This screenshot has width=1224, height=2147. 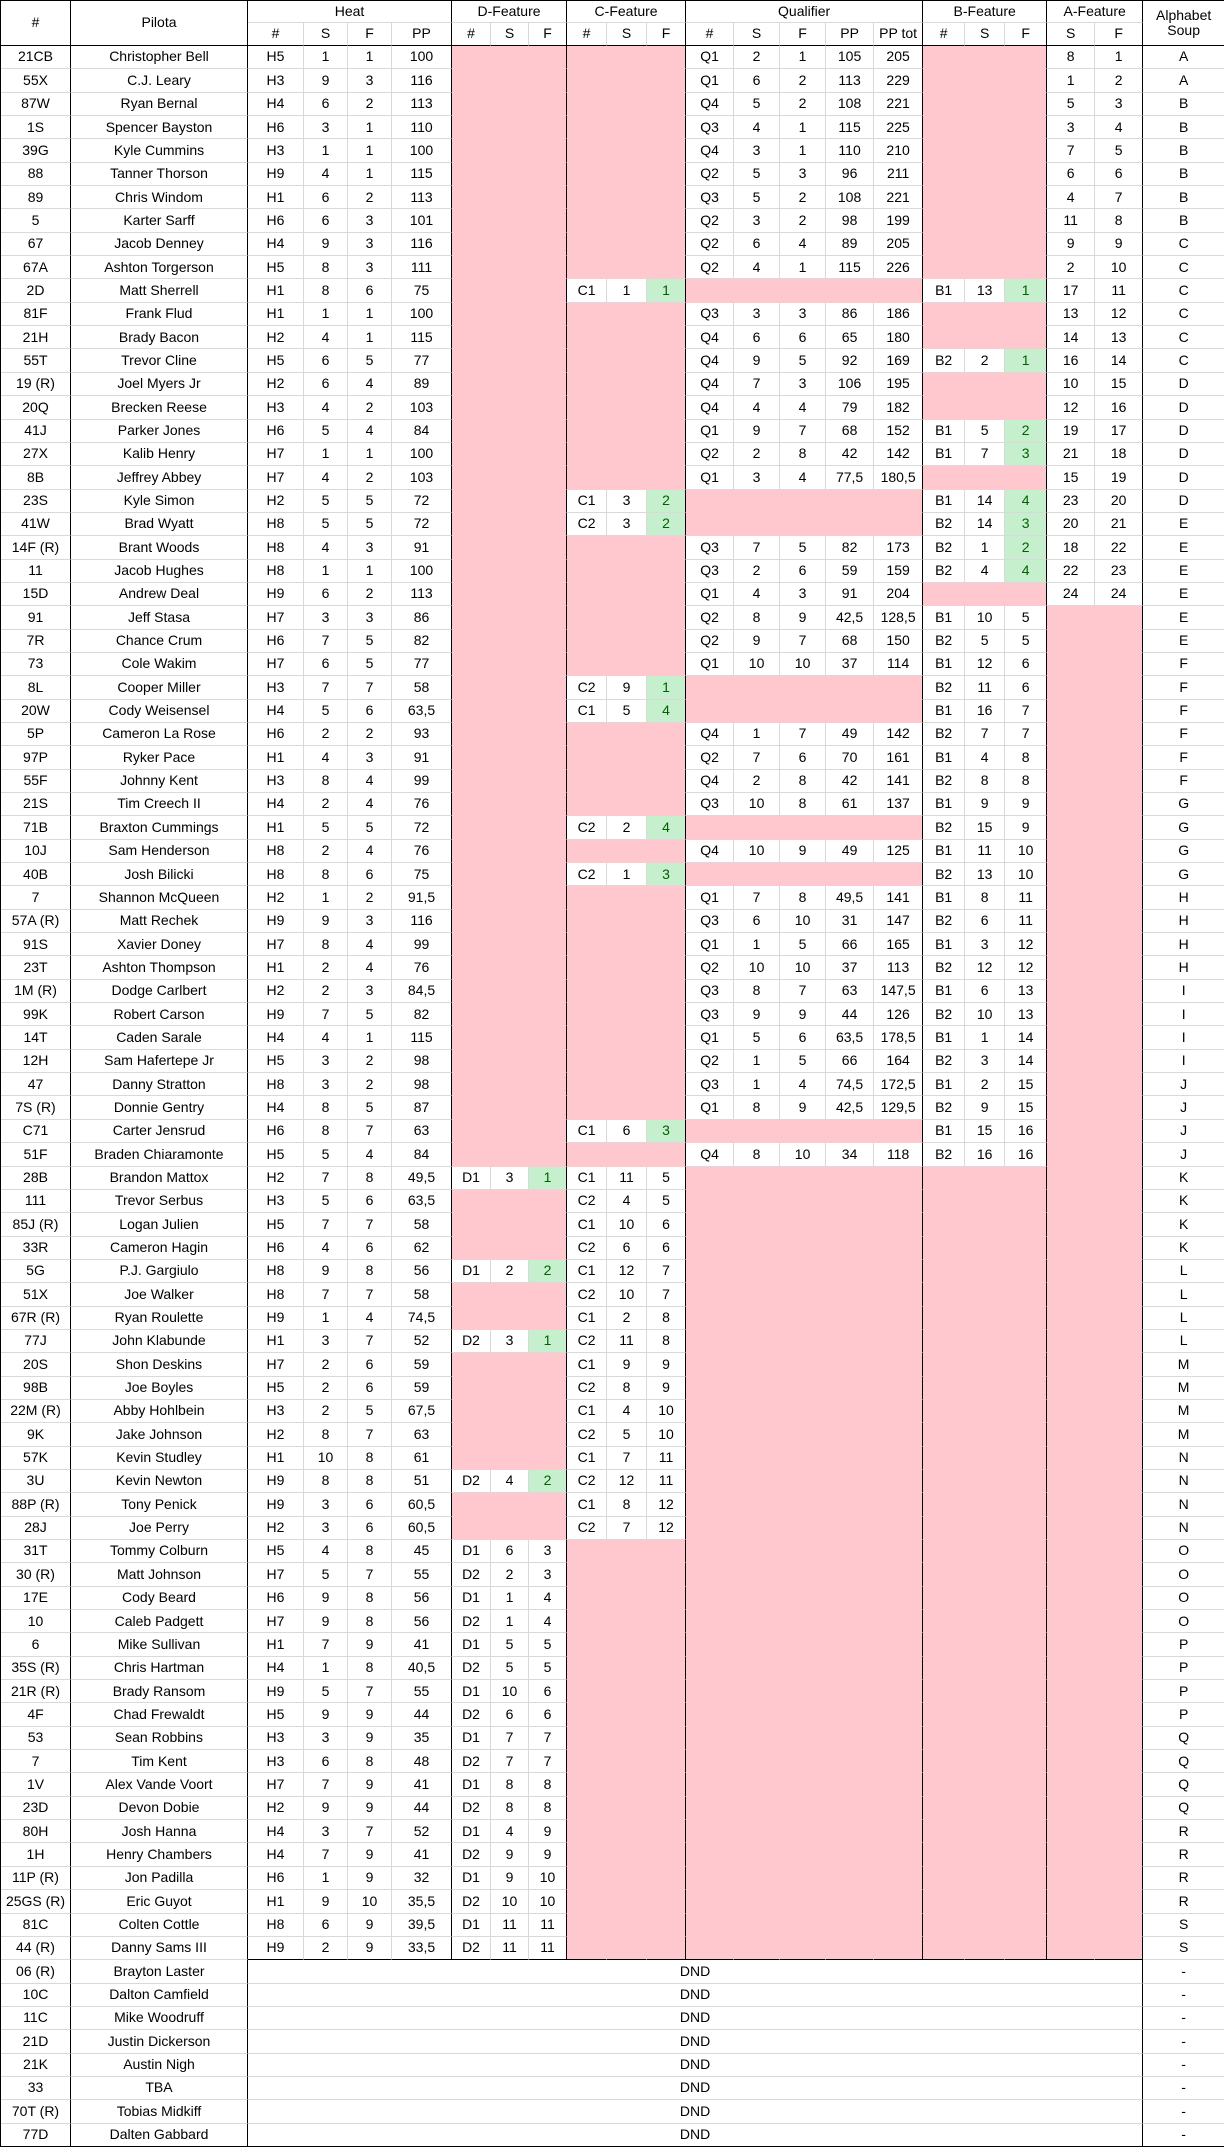 What do you see at coordinates (1071, 1225) in the screenshot?
I see `cell-afeature-start` at bounding box center [1071, 1225].